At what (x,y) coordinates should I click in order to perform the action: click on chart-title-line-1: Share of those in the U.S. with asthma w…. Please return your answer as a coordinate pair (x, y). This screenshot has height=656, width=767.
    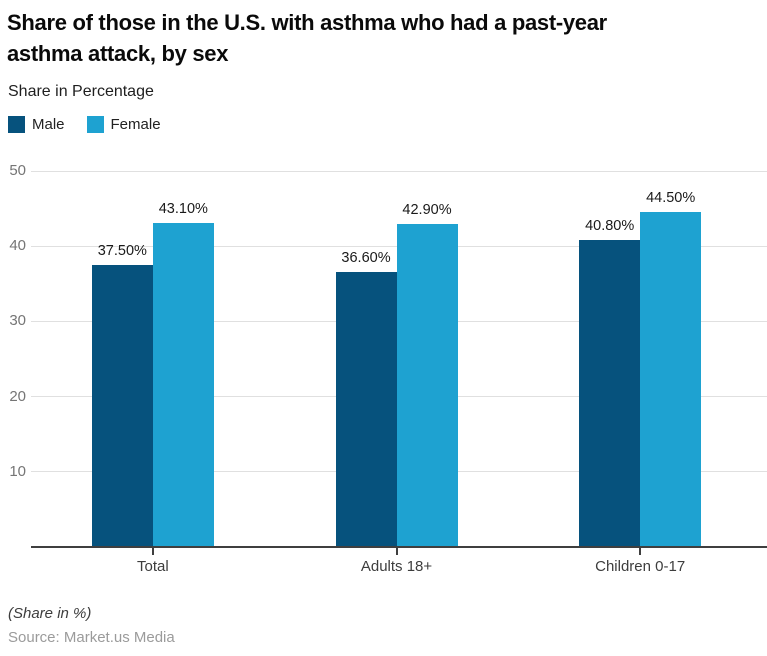
    Looking at the image, I should click on (307, 22).